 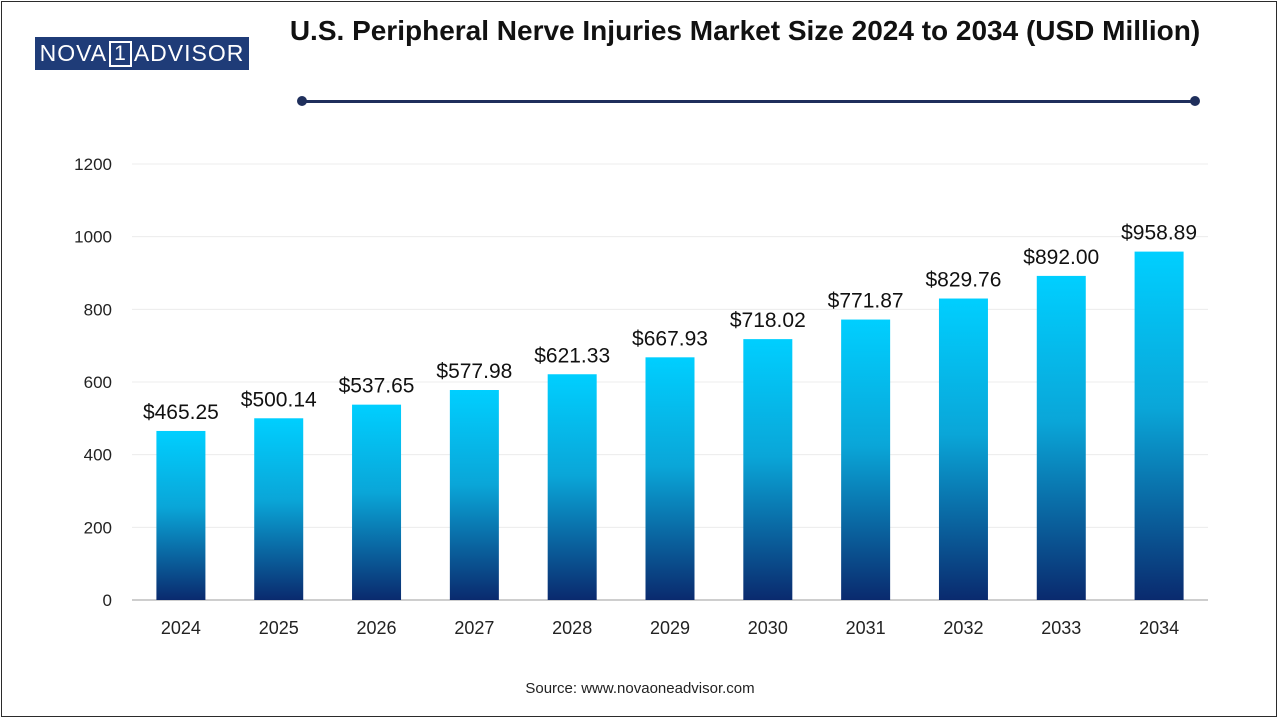 What do you see at coordinates (1195, 101) in the screenshot?
I see `title-underline-right-dot` at bounding box center [1195, 101].